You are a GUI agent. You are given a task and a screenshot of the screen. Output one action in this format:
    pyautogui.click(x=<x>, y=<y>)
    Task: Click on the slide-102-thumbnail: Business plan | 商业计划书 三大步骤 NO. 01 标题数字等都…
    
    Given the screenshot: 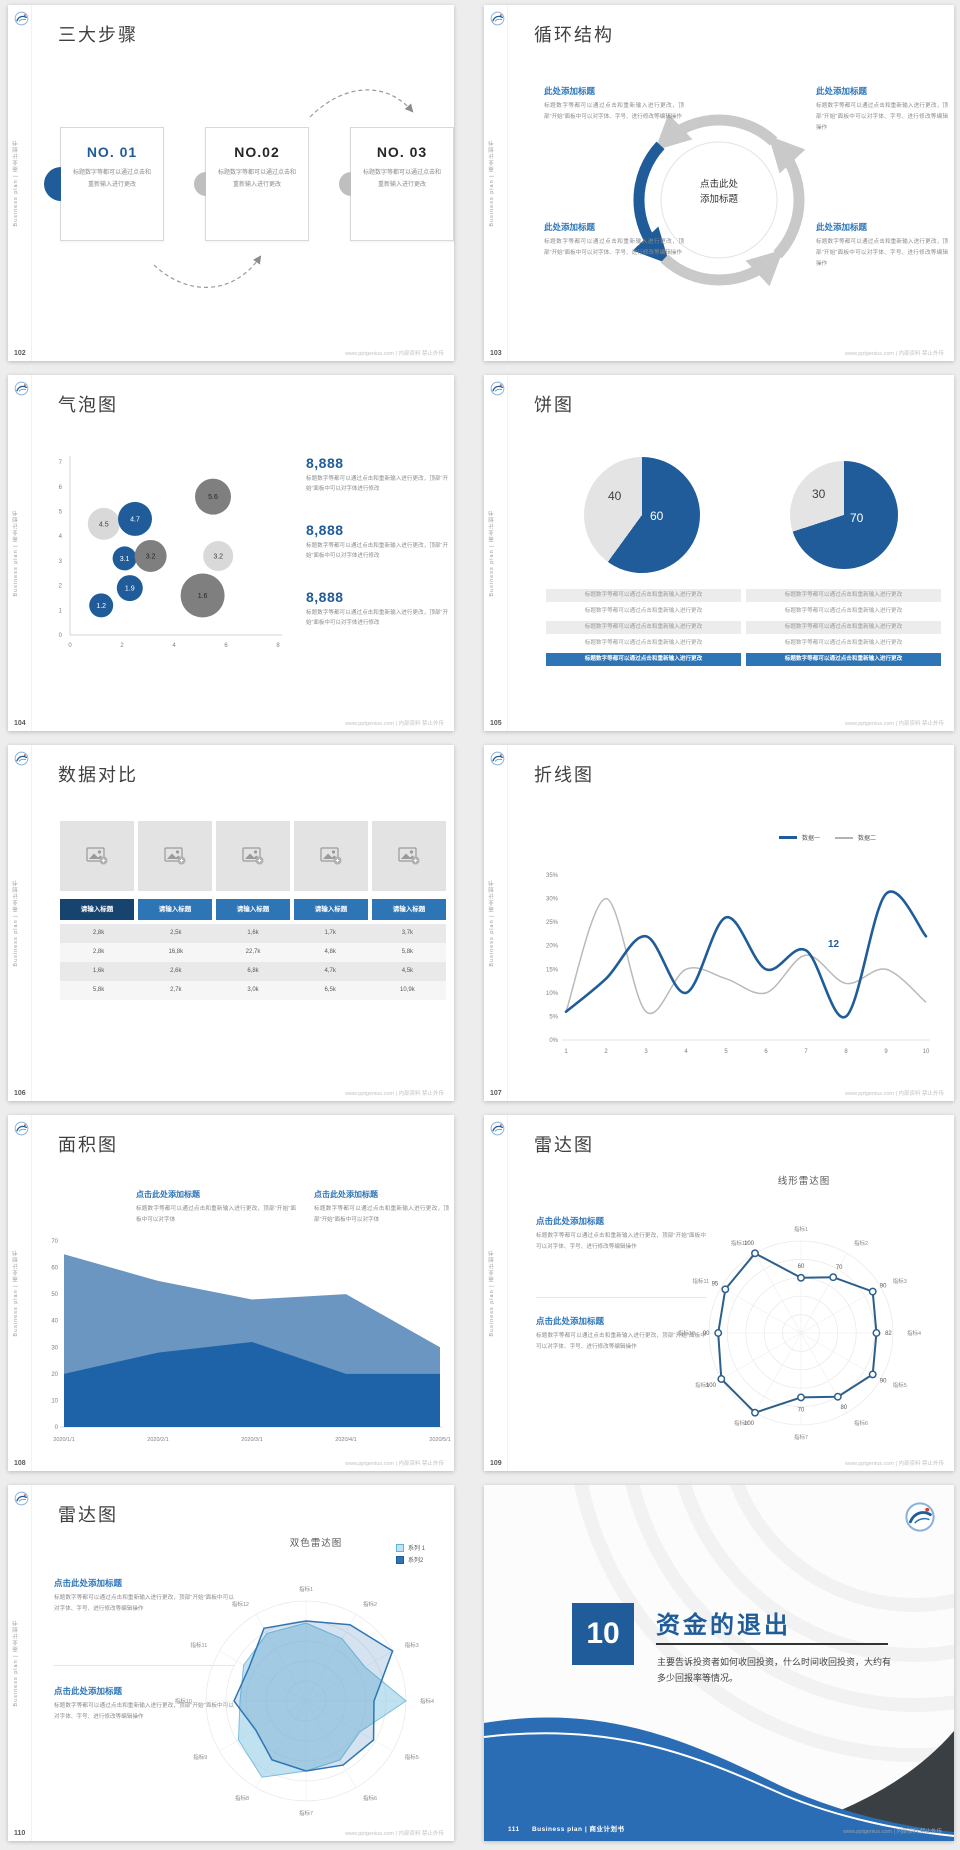 What is the action you would take?
    pyautogui.click(x=231, y=183)
    